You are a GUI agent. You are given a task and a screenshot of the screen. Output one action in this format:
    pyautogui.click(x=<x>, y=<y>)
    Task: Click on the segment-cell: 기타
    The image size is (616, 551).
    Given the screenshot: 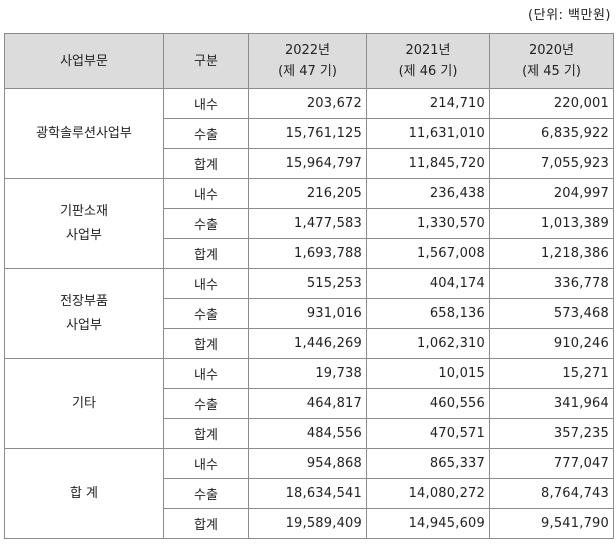 What is the action you would take?
    pyautogui.click(x=84, y=403)
    